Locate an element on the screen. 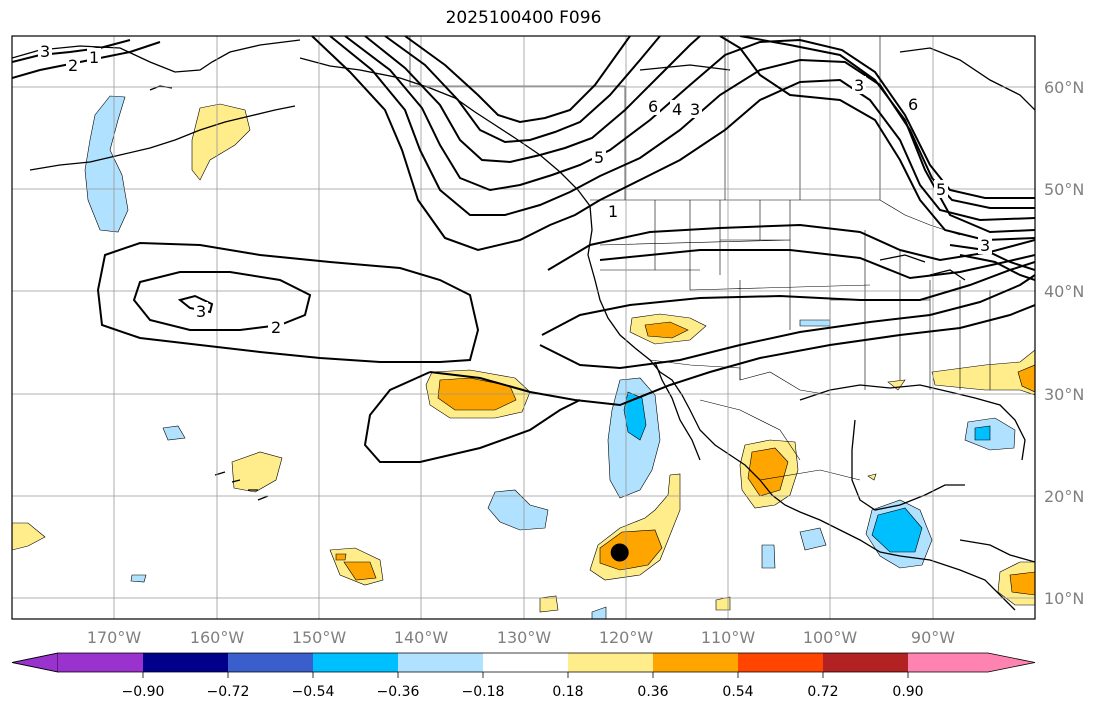 The image size is (1105, 712). lon-label: 90°W is located at coordinates (933, 637).